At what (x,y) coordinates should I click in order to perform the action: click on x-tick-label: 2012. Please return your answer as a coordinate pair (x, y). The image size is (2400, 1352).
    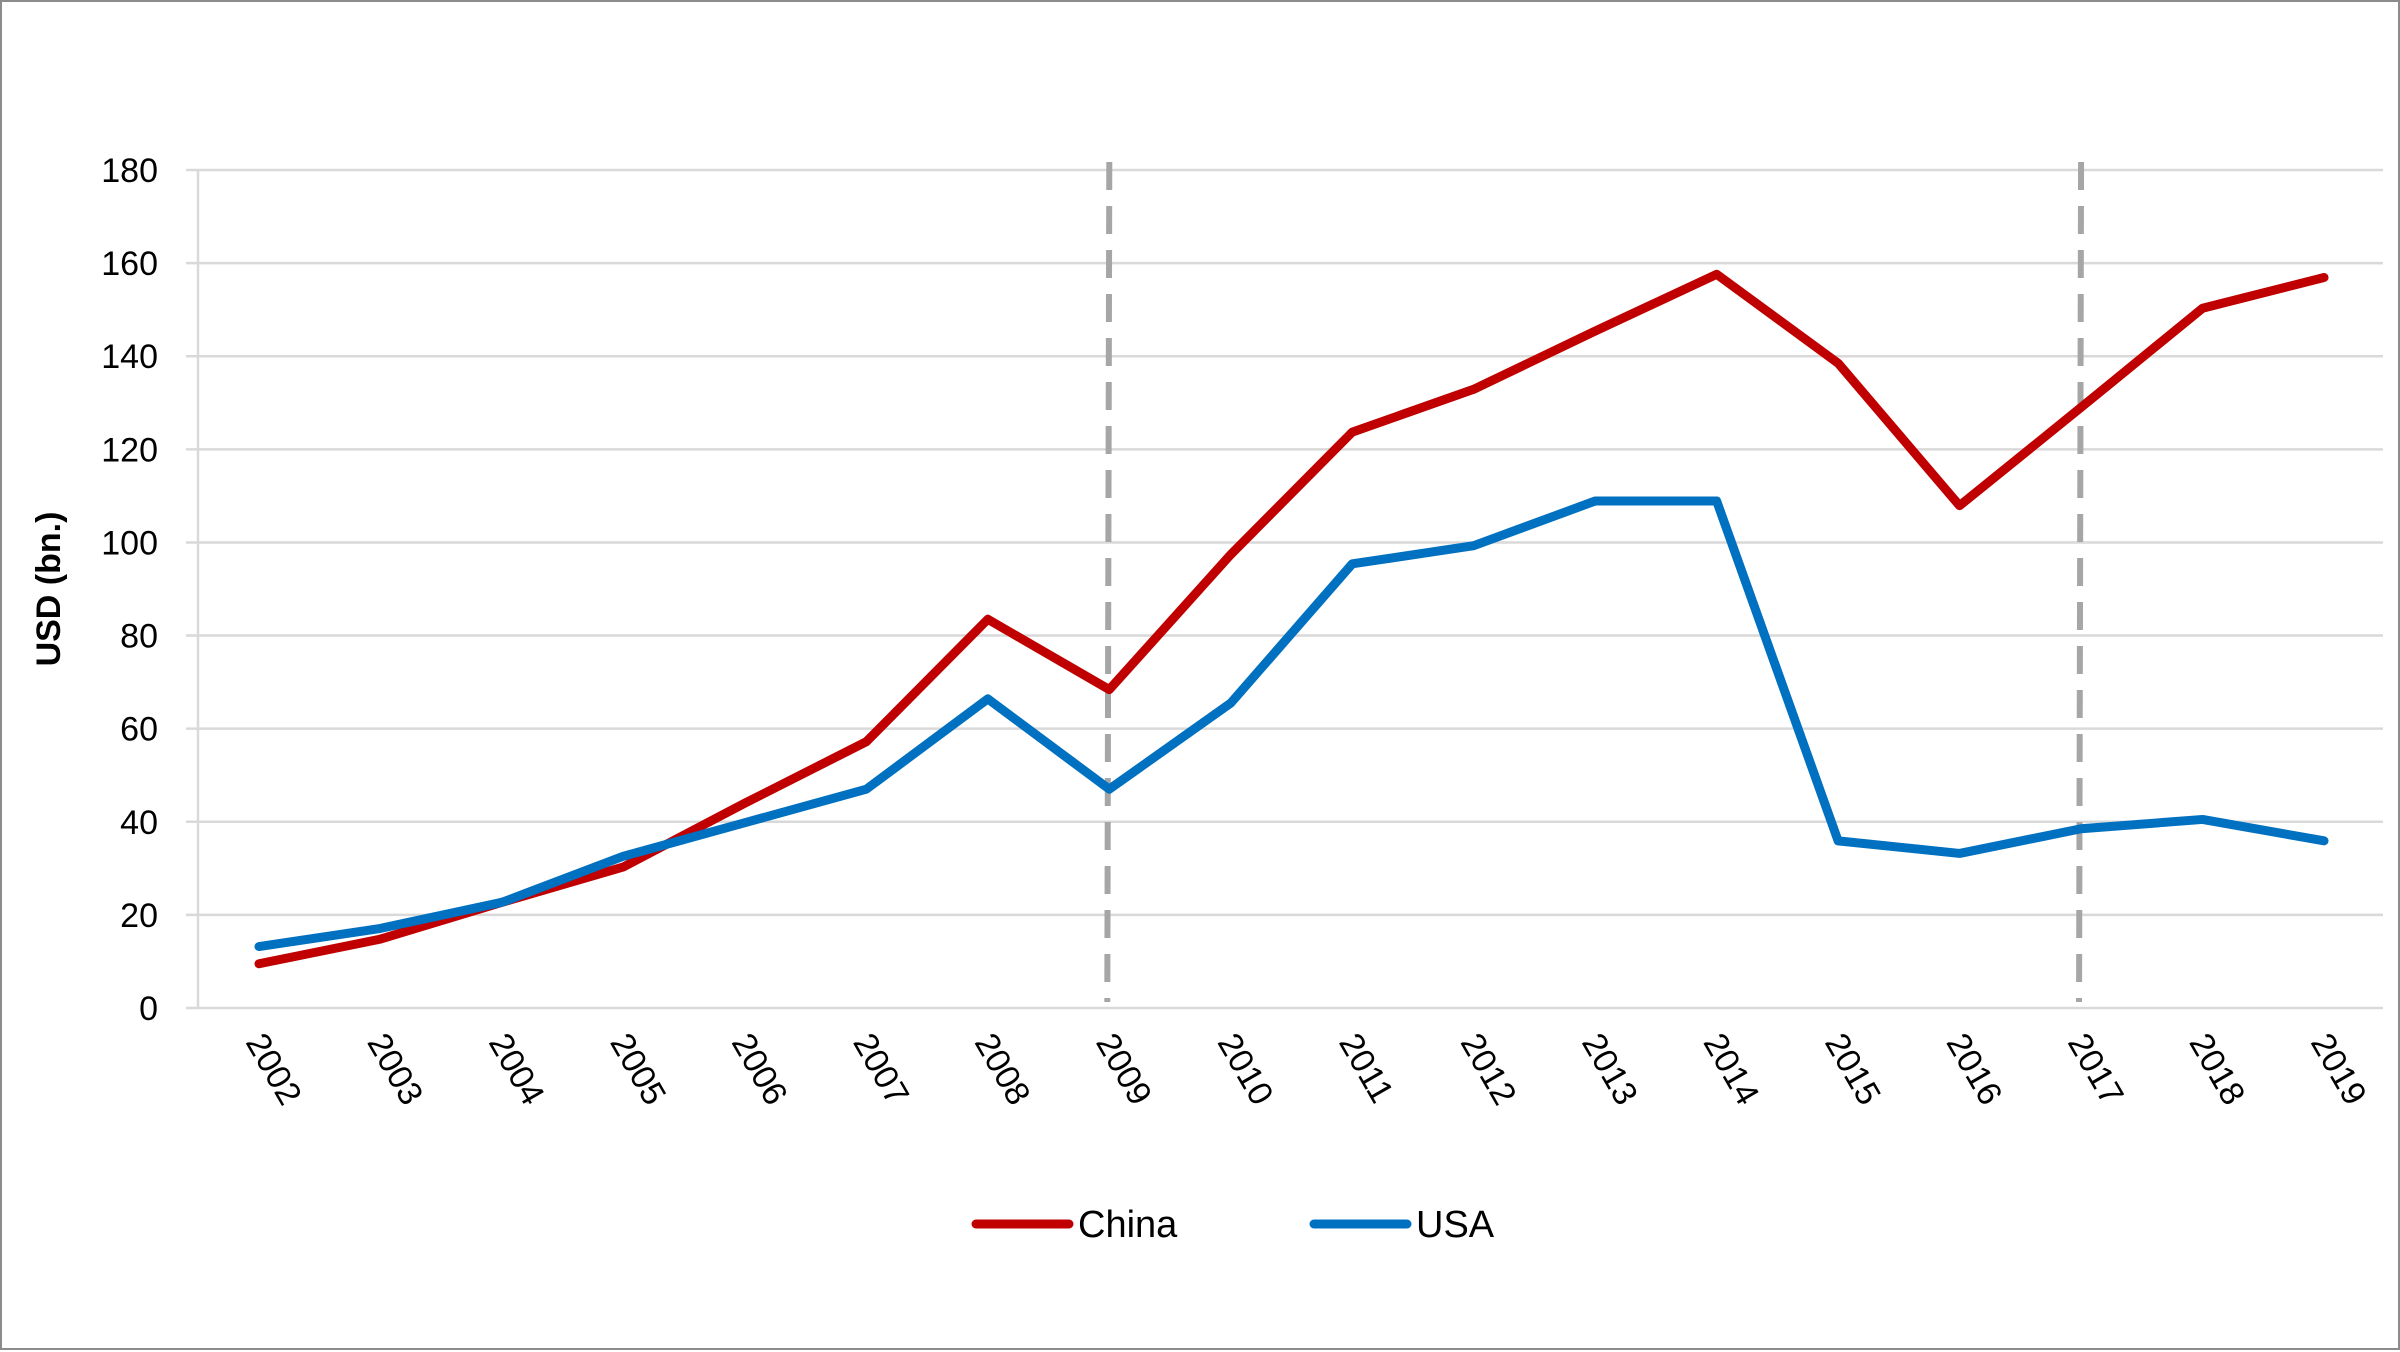
    Looking at the image, I should click on (1488, 1069).